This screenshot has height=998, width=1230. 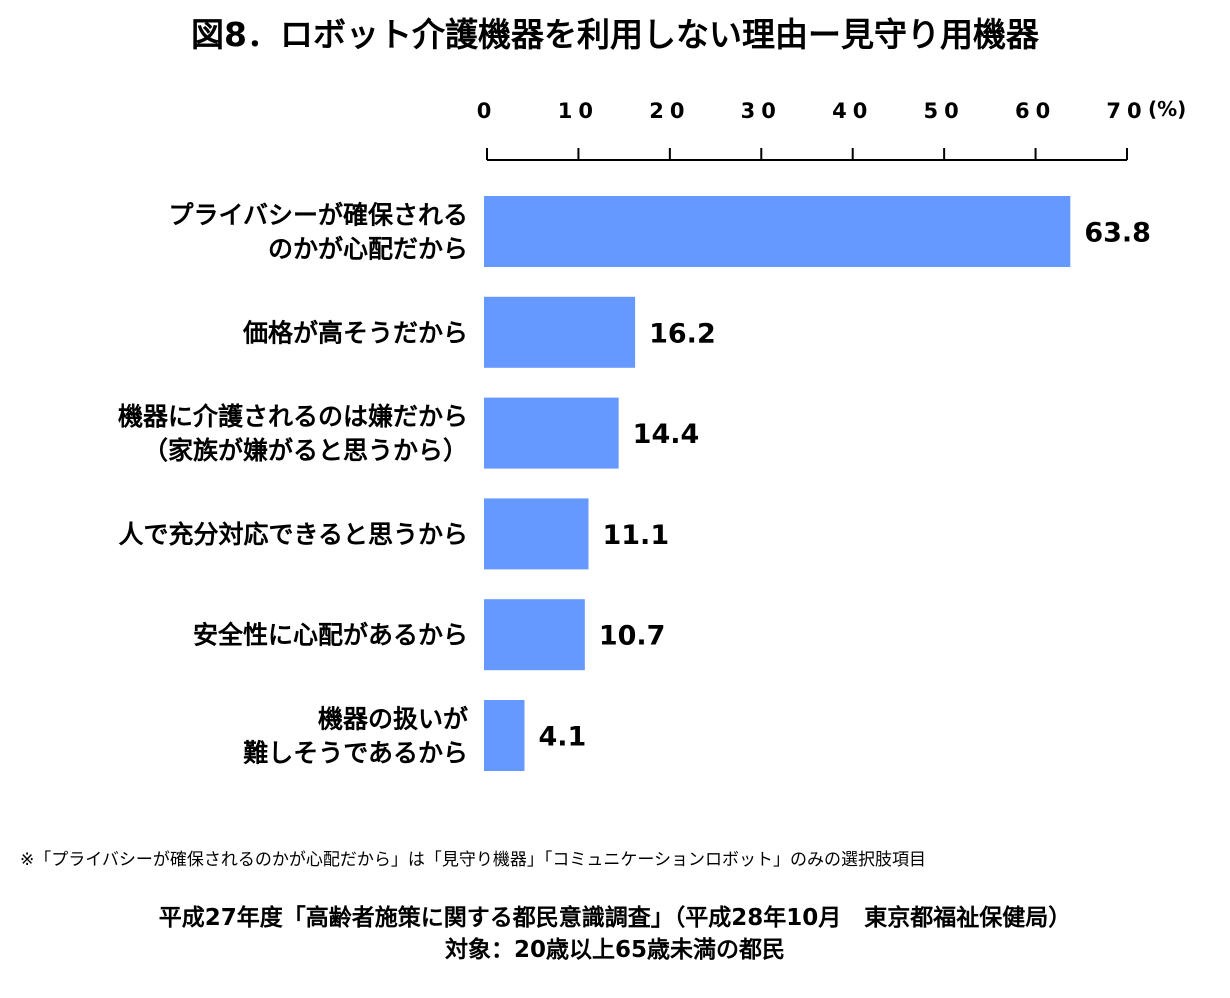 What do you see at coordinates (305, 450) in the screenshot?
I see `category-label: （家族が嫌がると思うから）` at bounding box center [305, 450].